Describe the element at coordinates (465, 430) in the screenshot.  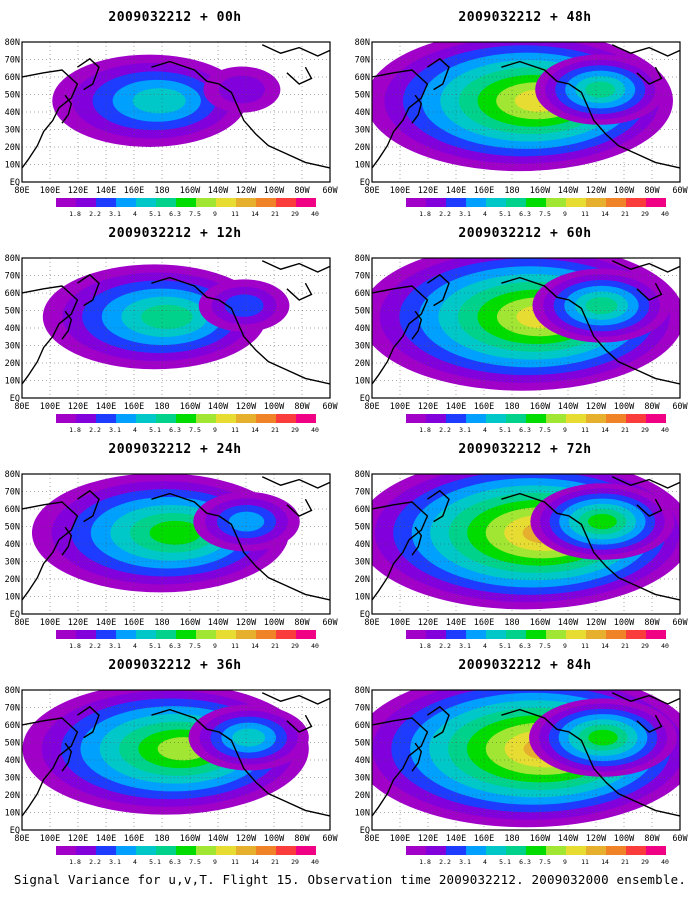
I see `colorbar-label: 3.1` at that location.